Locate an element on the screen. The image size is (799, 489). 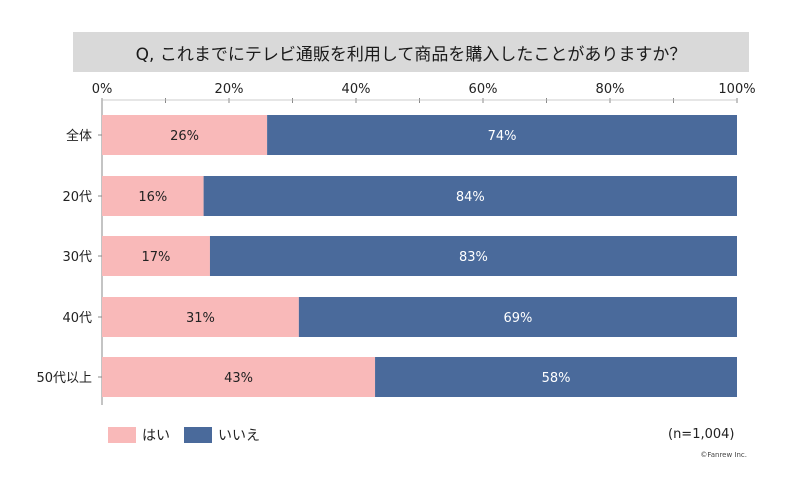
data-label-no: 84% is located at coordinates (470, 197).